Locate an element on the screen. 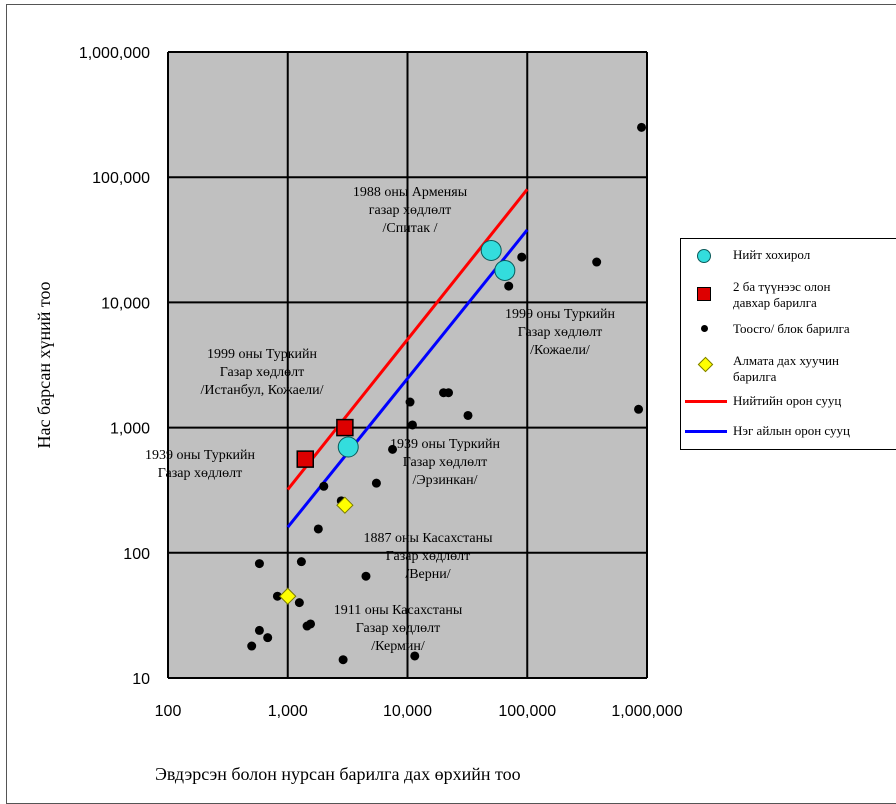 The width and height of the screenshot is (896, 804). annotation-istanbul: Газар хөдлөлт is located at coordinates (262, 372).